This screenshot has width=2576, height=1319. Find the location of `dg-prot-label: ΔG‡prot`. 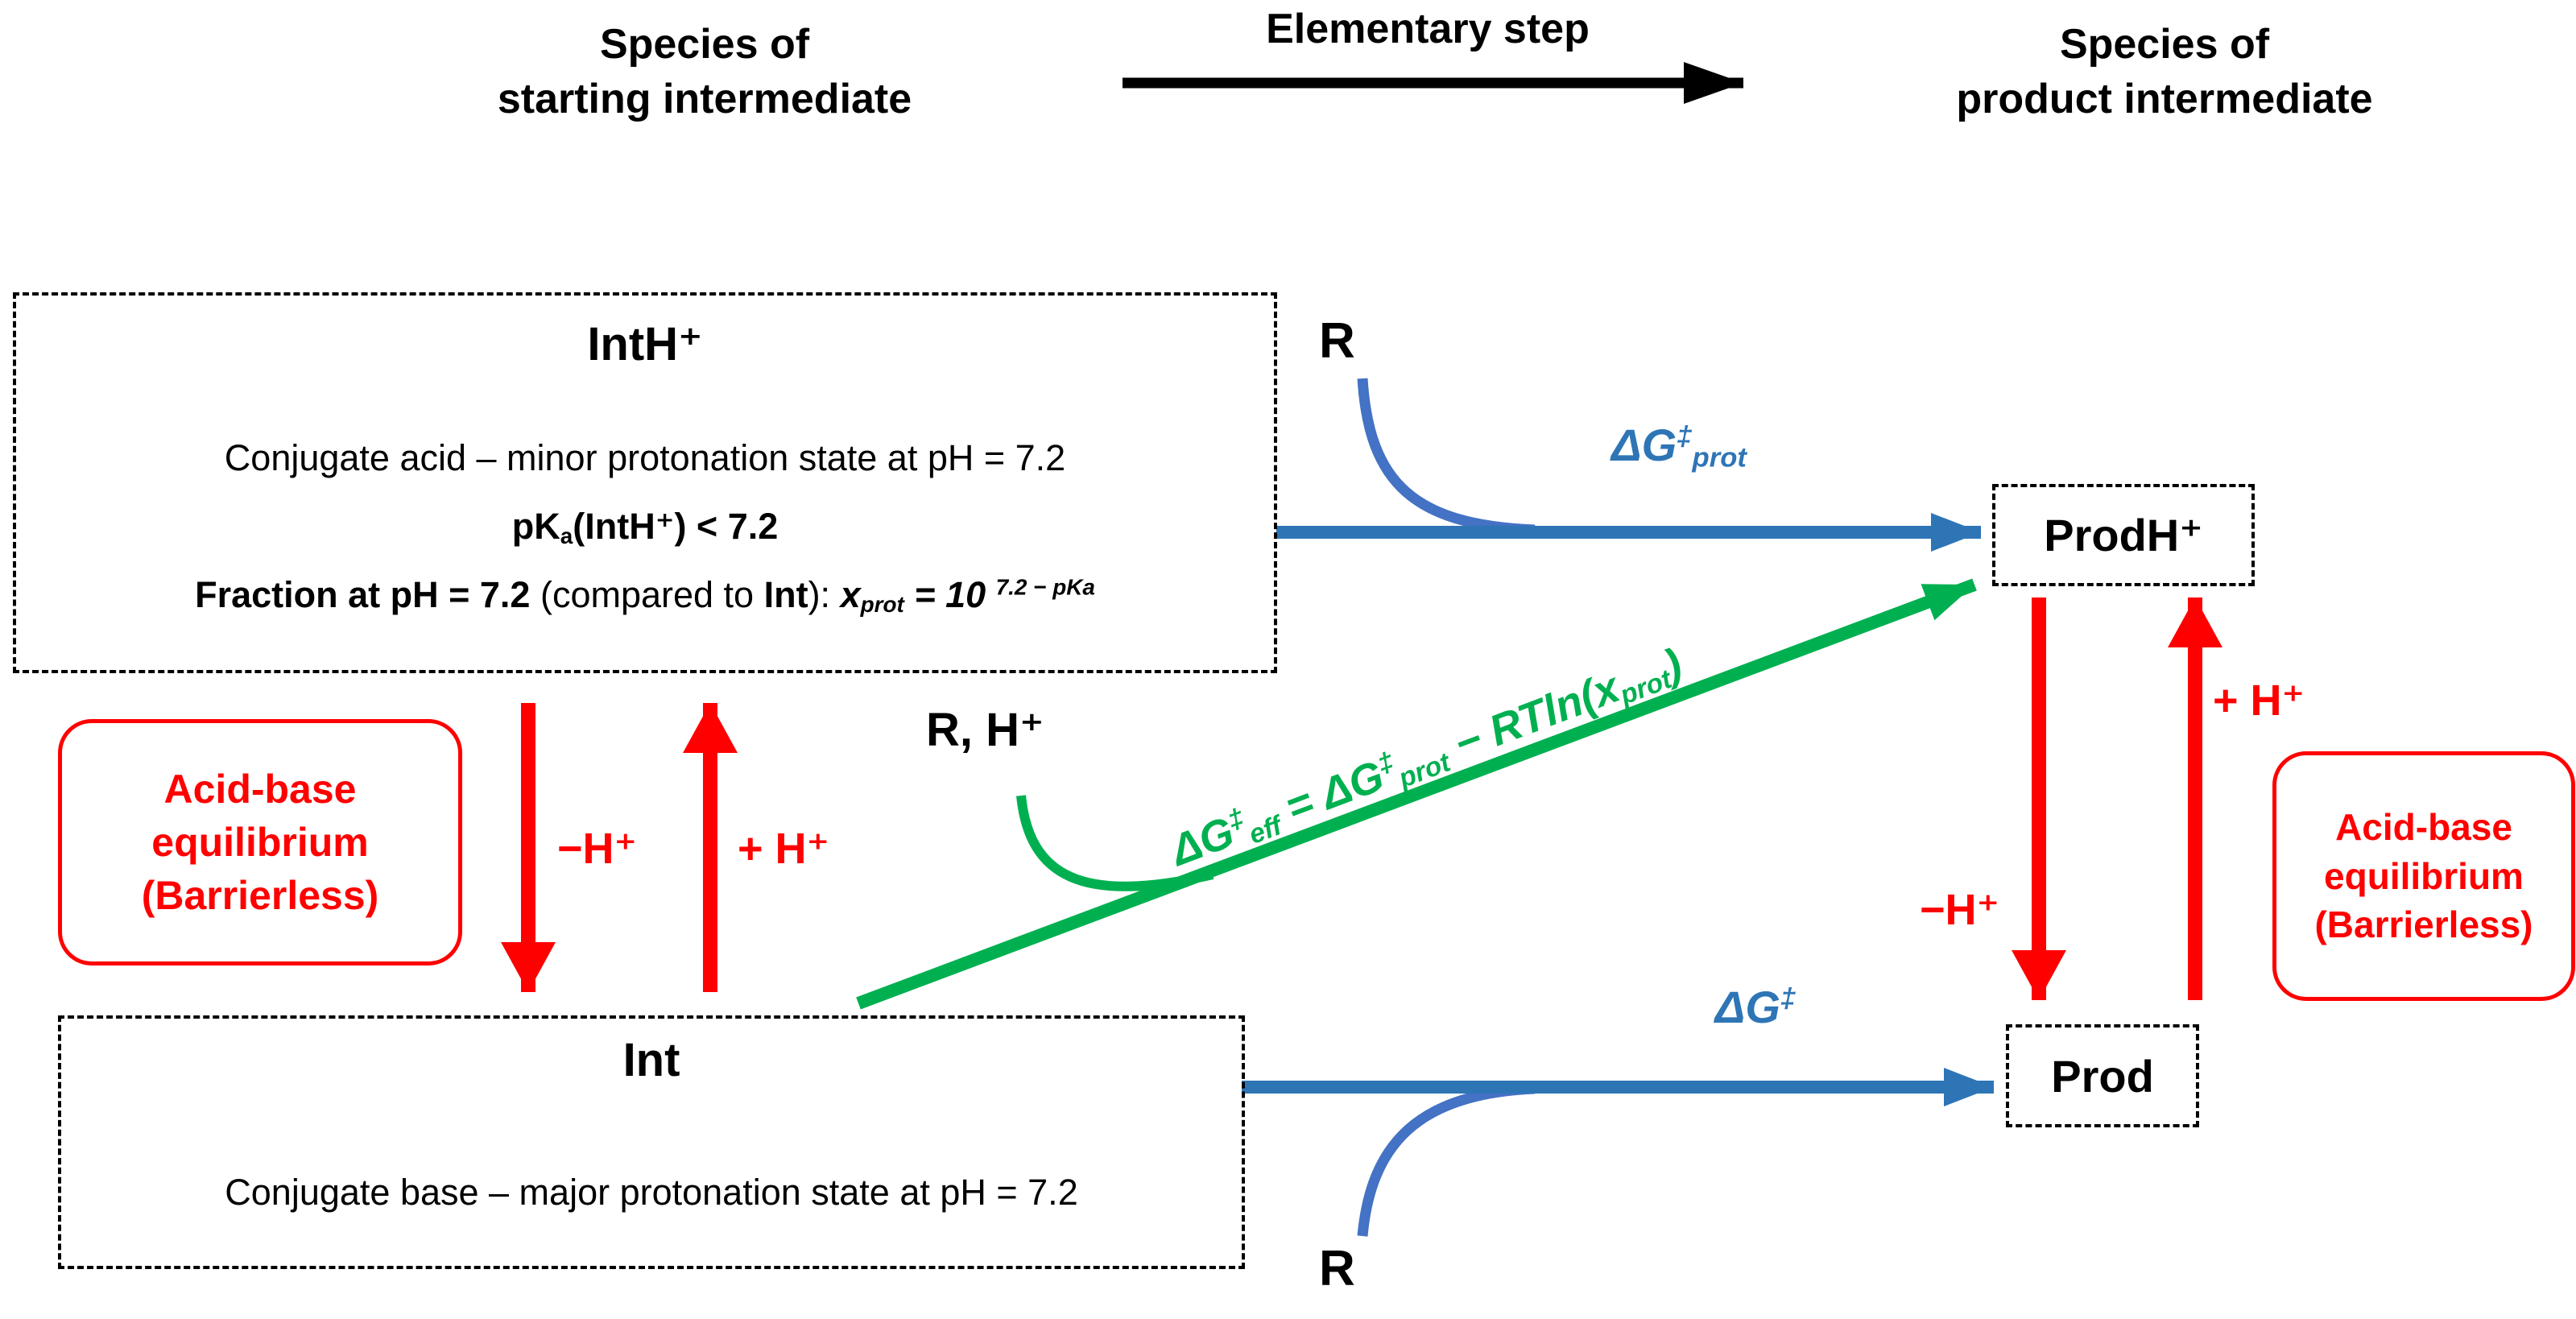

dg-prot-label: ΔG‡prot is located at coordinates (1679, 447).